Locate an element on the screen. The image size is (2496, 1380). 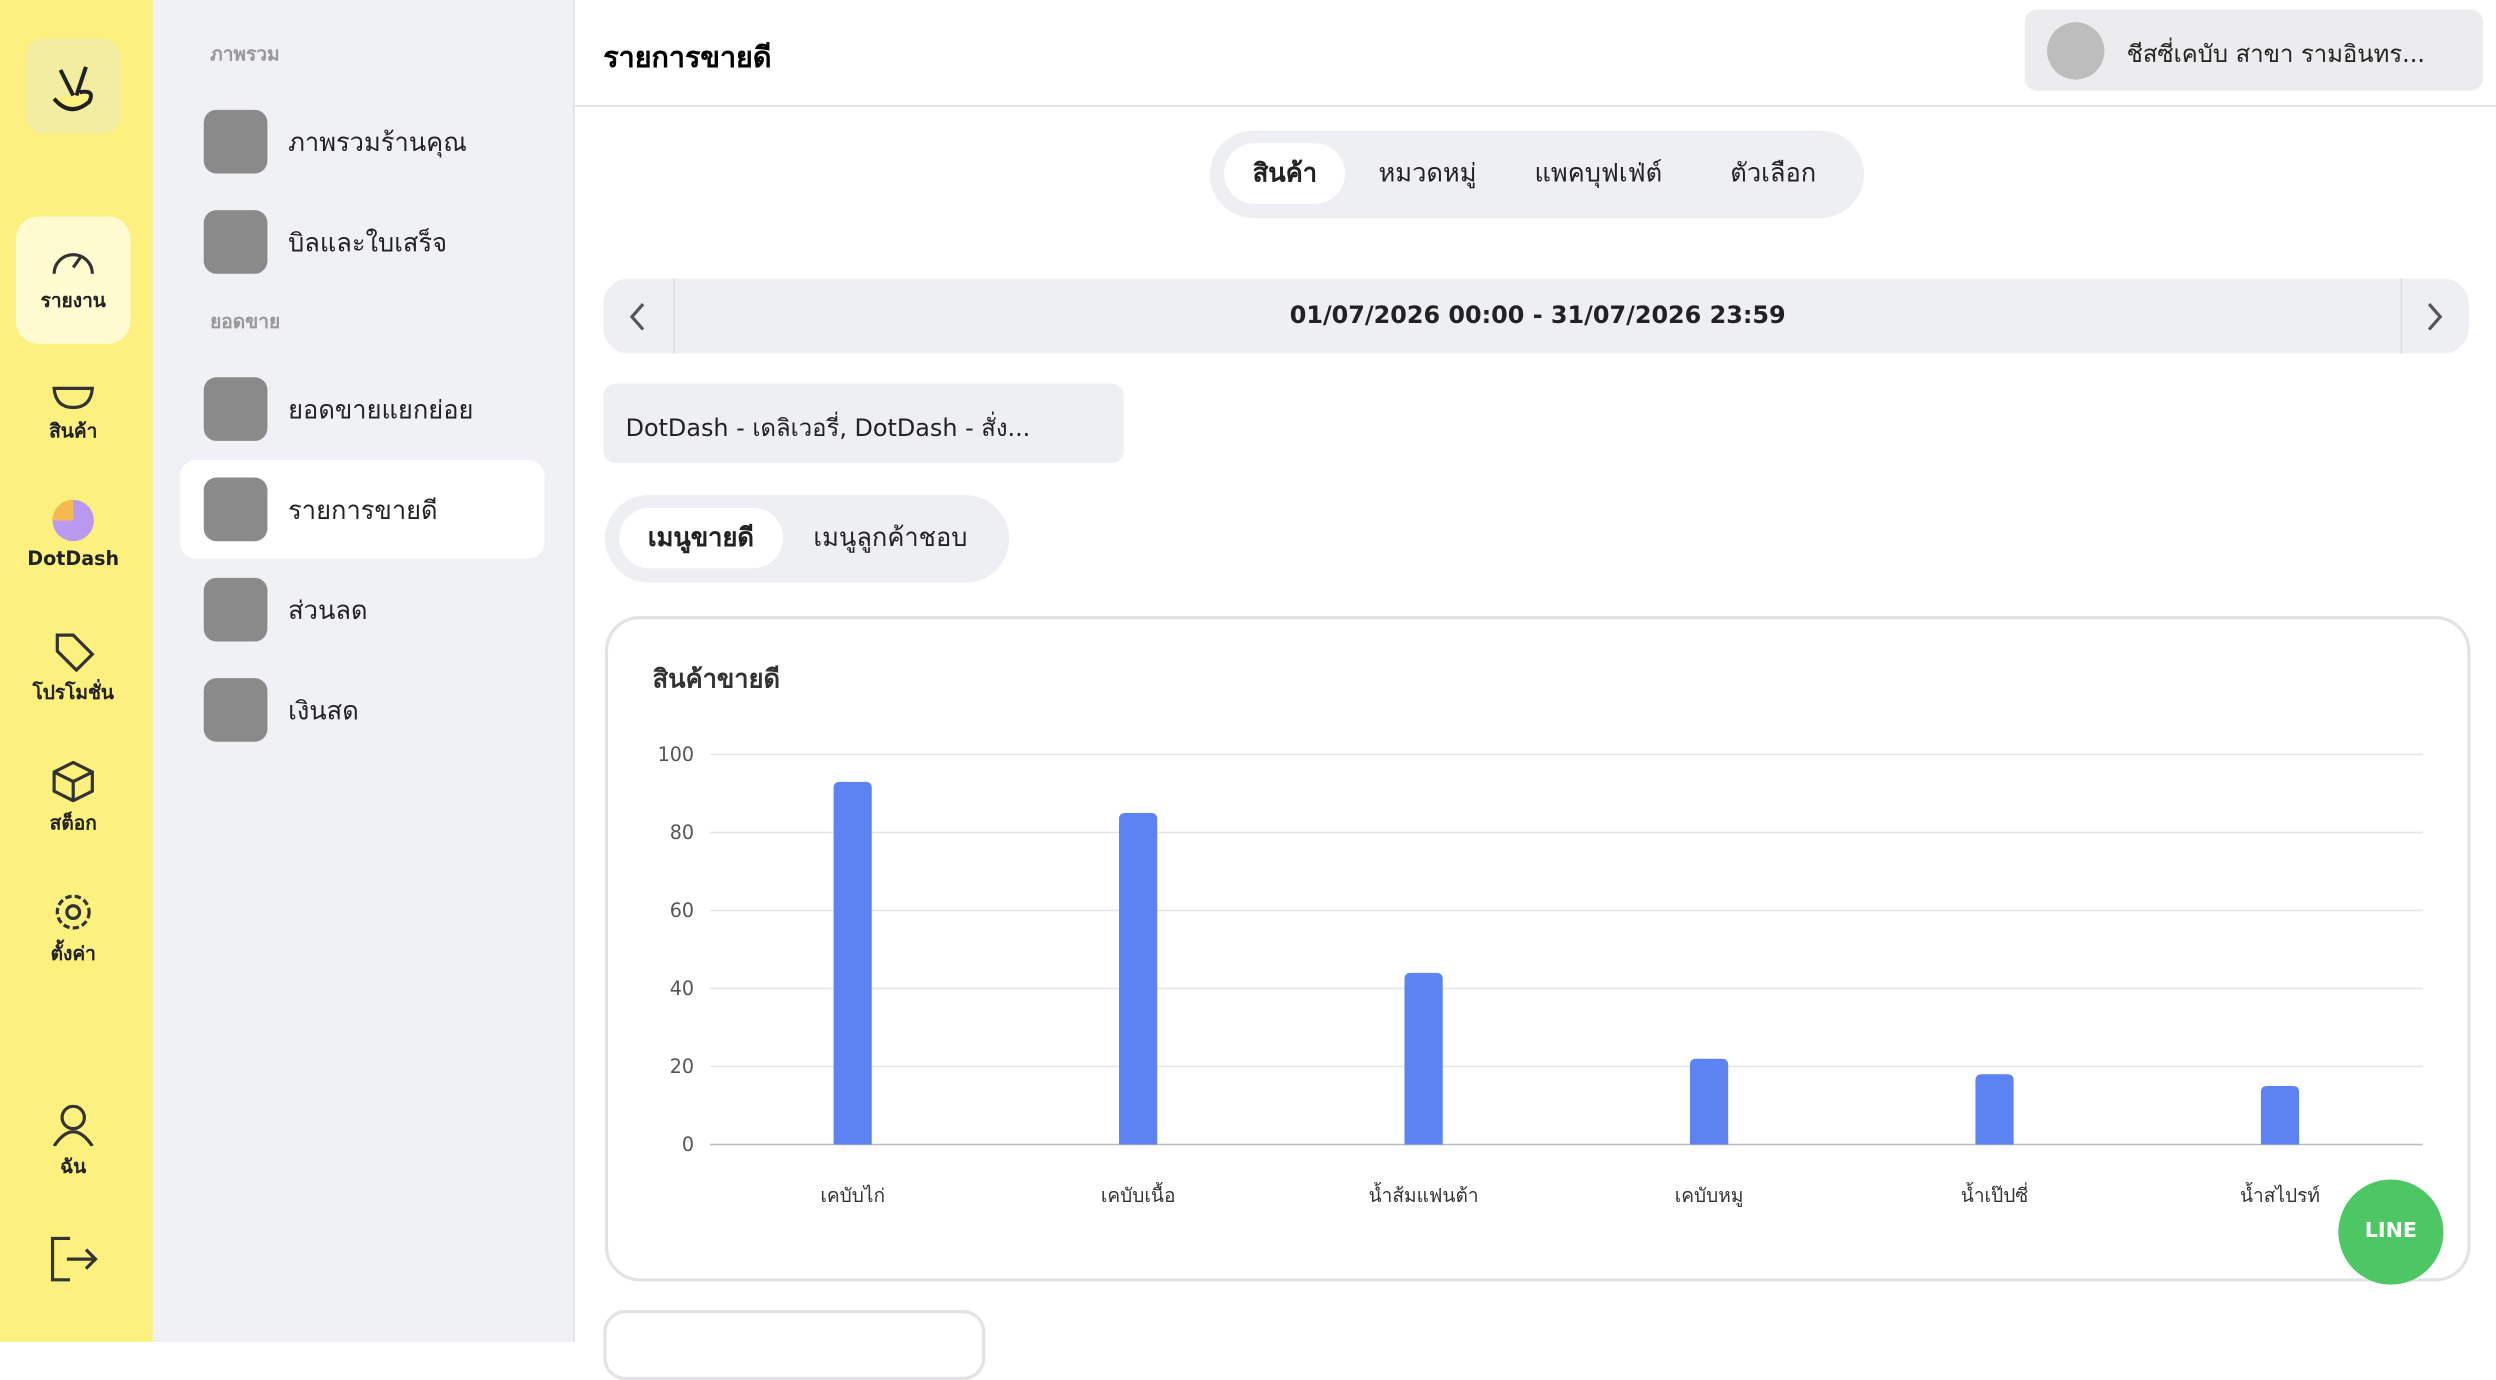
nav-label: DotDash is located at coordinates (73, 558).